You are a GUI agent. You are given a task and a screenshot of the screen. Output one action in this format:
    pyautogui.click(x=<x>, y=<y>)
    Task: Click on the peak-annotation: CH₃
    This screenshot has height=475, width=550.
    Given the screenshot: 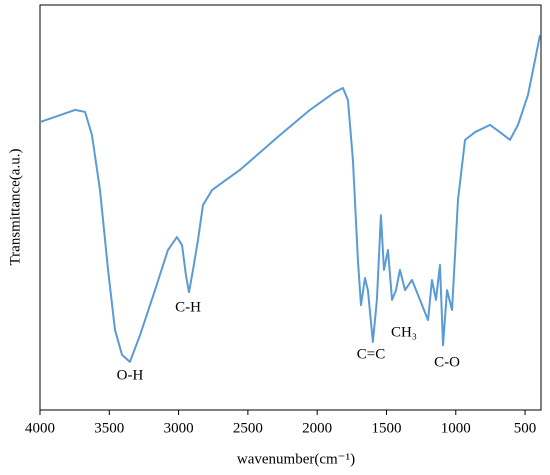 What is the action you would take?
    pyautogui.click(x=404, y=332)
    